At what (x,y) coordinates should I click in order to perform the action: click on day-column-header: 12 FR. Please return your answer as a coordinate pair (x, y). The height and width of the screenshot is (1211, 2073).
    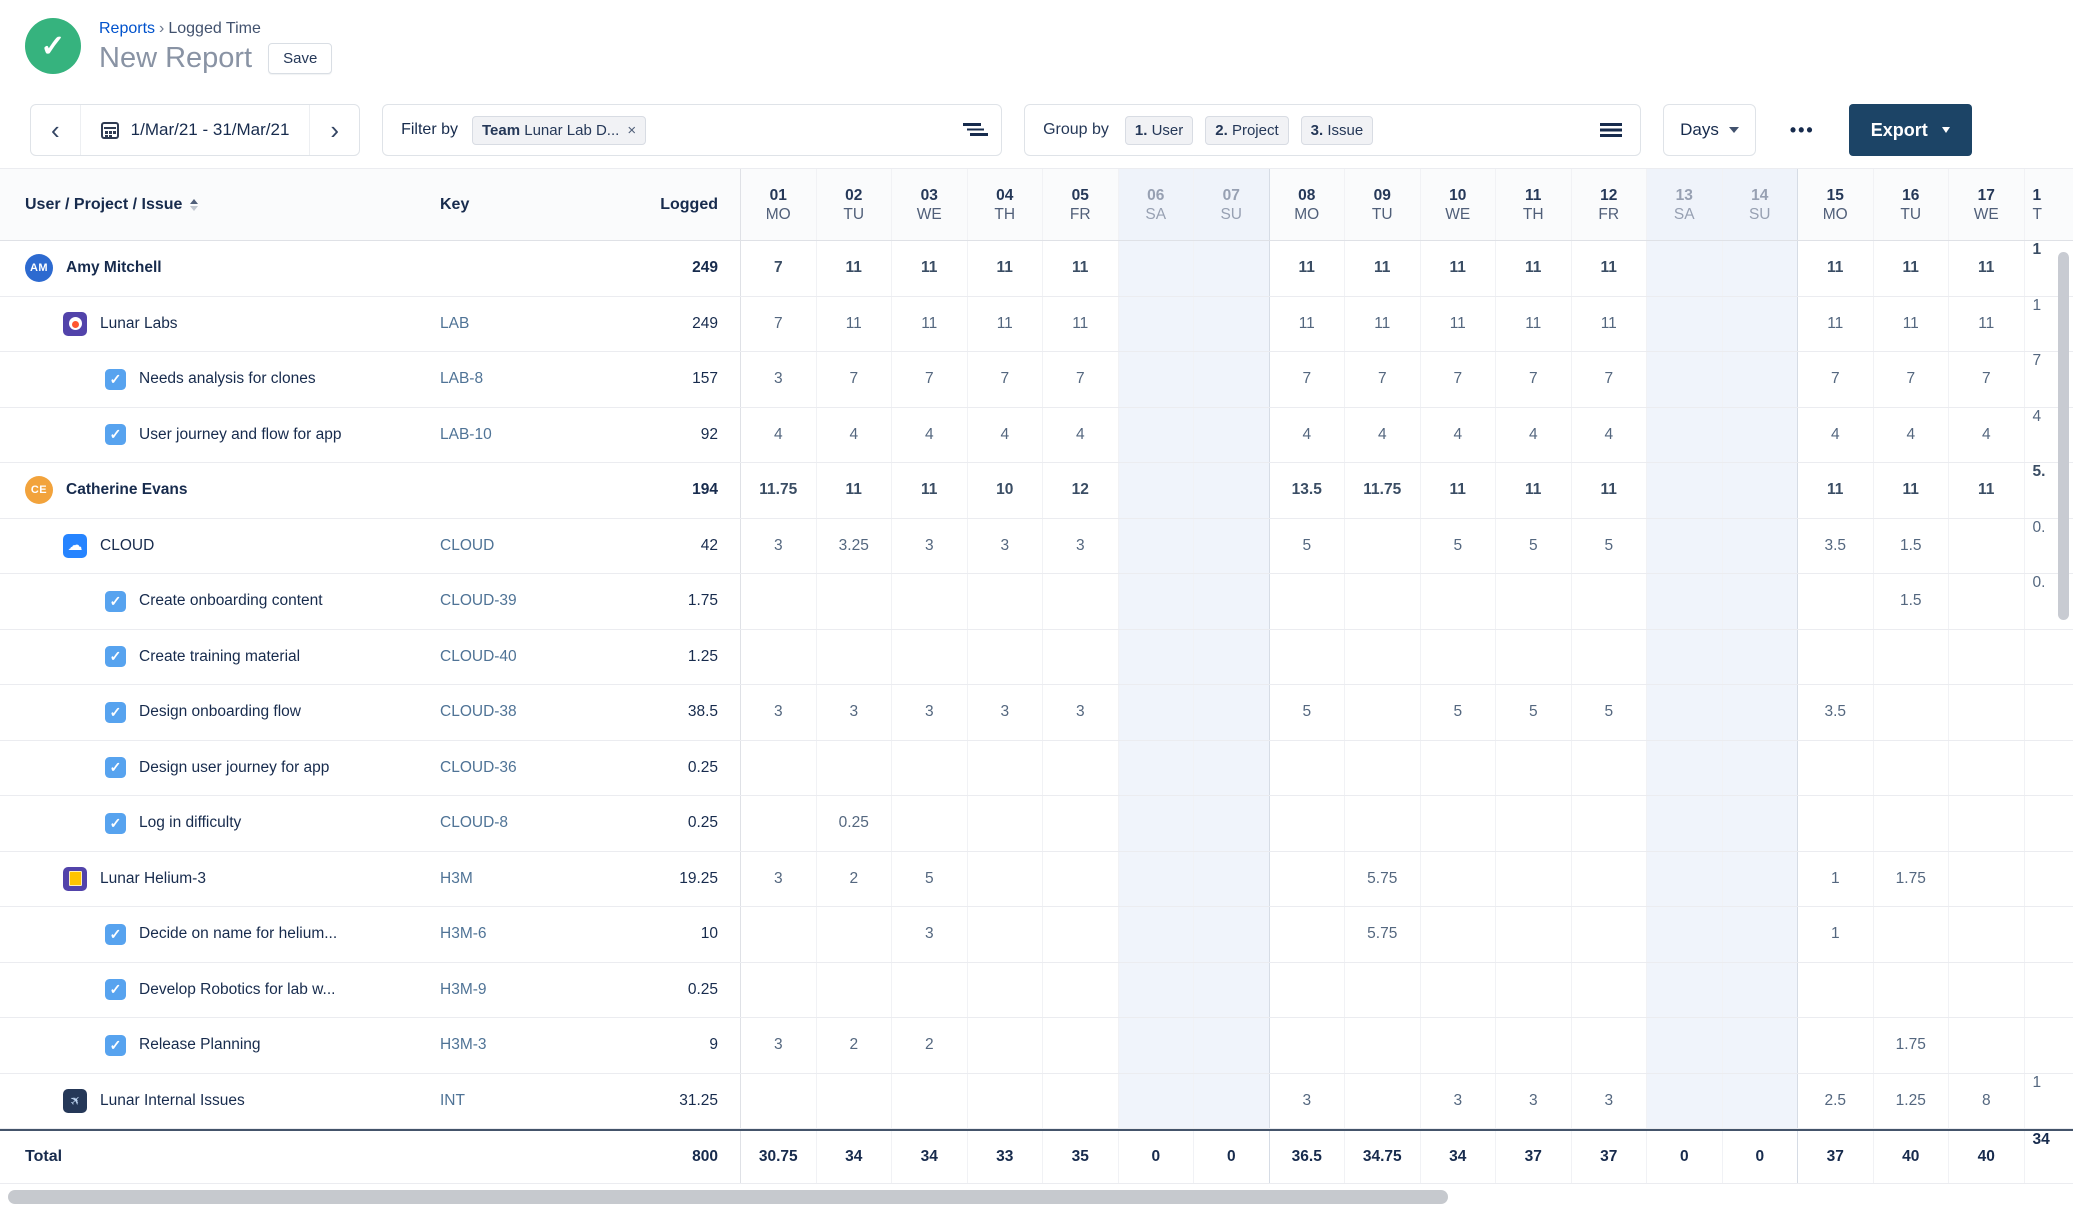
    Looking at the image, I should click on (1608, 204).